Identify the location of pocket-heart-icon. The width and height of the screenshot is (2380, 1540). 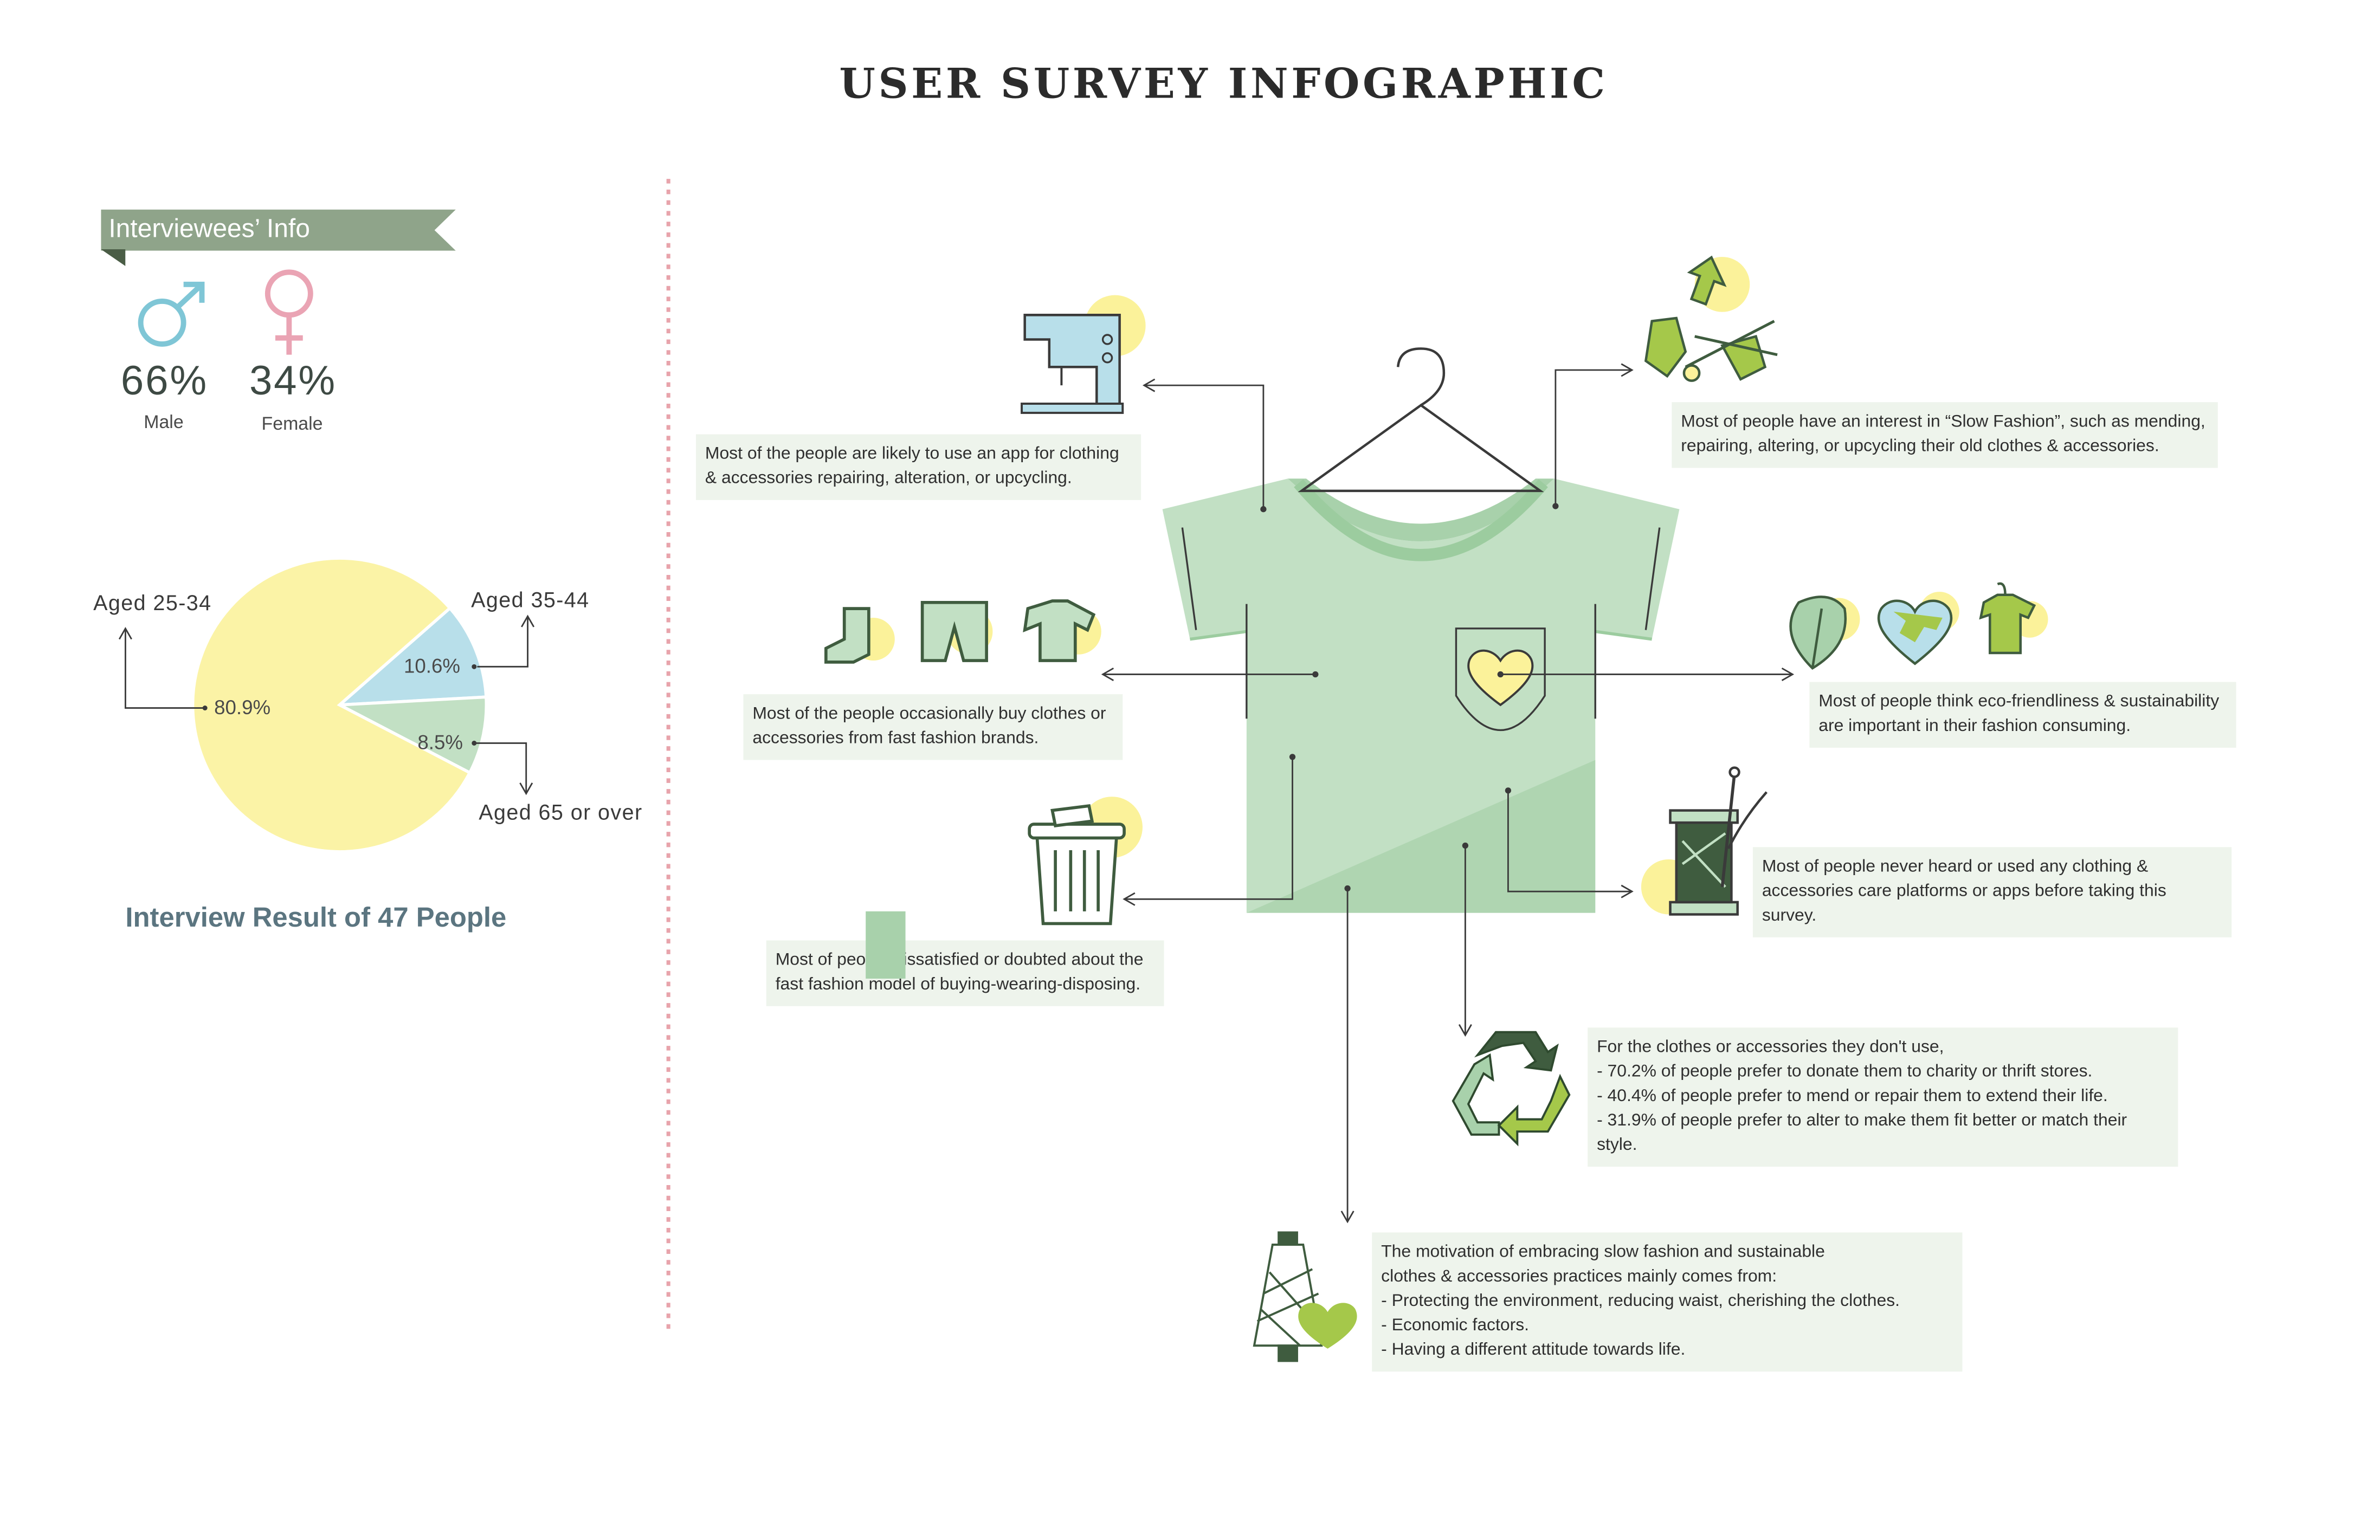
(1501, 678).